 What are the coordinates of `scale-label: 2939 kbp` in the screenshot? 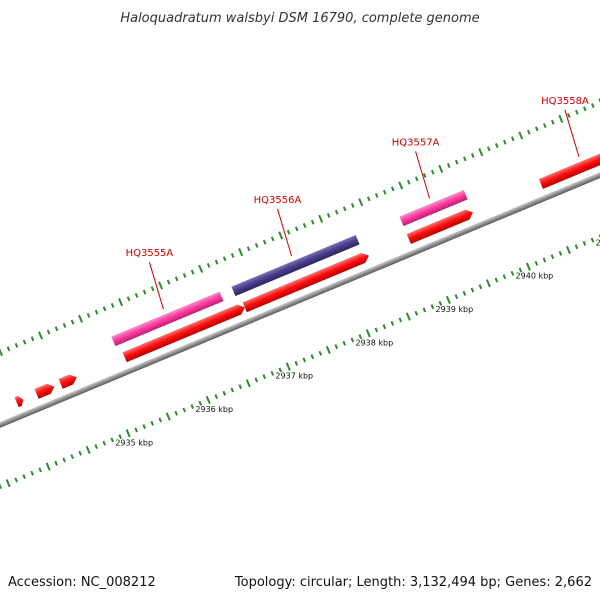 It's located at (455, 309).